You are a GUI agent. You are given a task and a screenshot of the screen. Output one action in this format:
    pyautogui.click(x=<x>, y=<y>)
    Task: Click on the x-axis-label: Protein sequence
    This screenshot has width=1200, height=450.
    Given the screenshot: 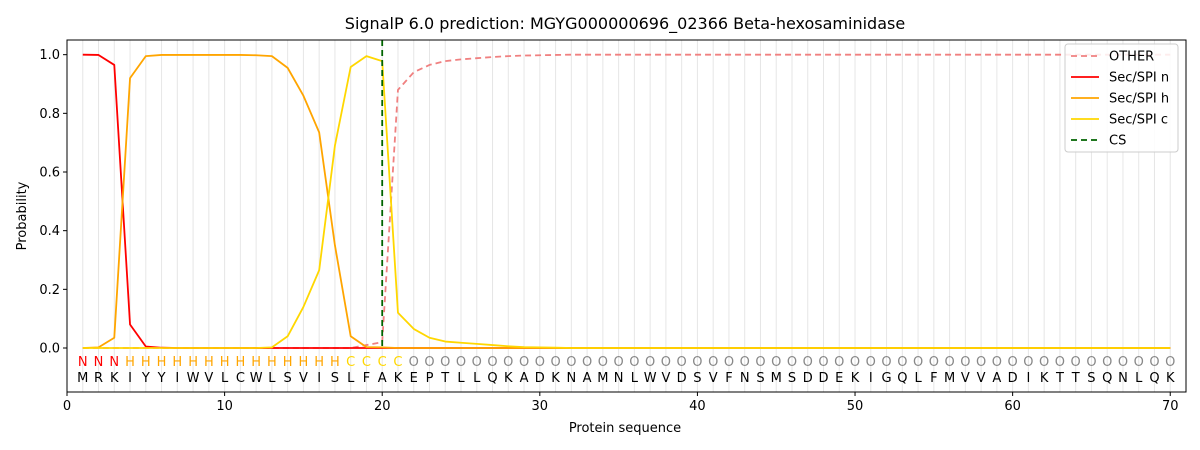 What is the action you would take?
    pyautogui.click(x=625, y=428)
    